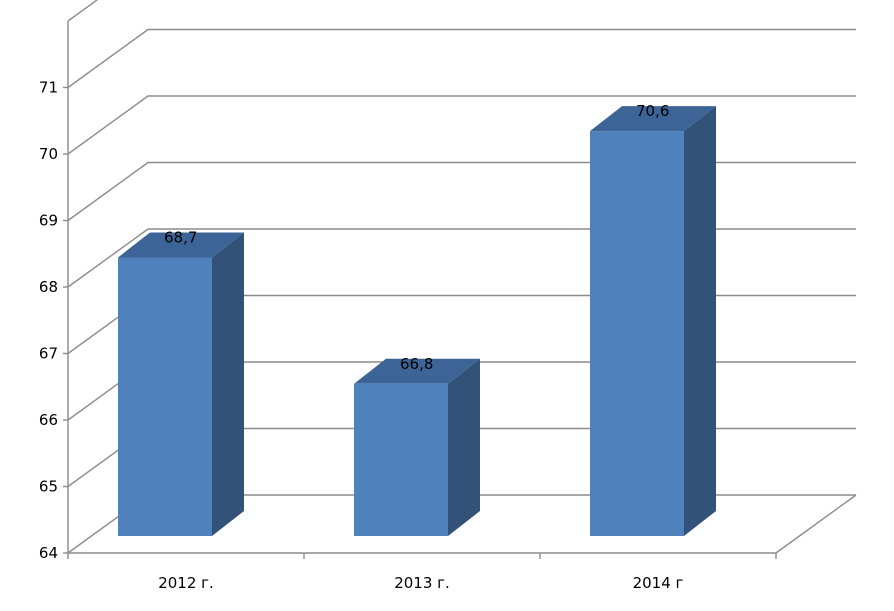  I want to click on y-tick-label: 70, so click(48, 154).